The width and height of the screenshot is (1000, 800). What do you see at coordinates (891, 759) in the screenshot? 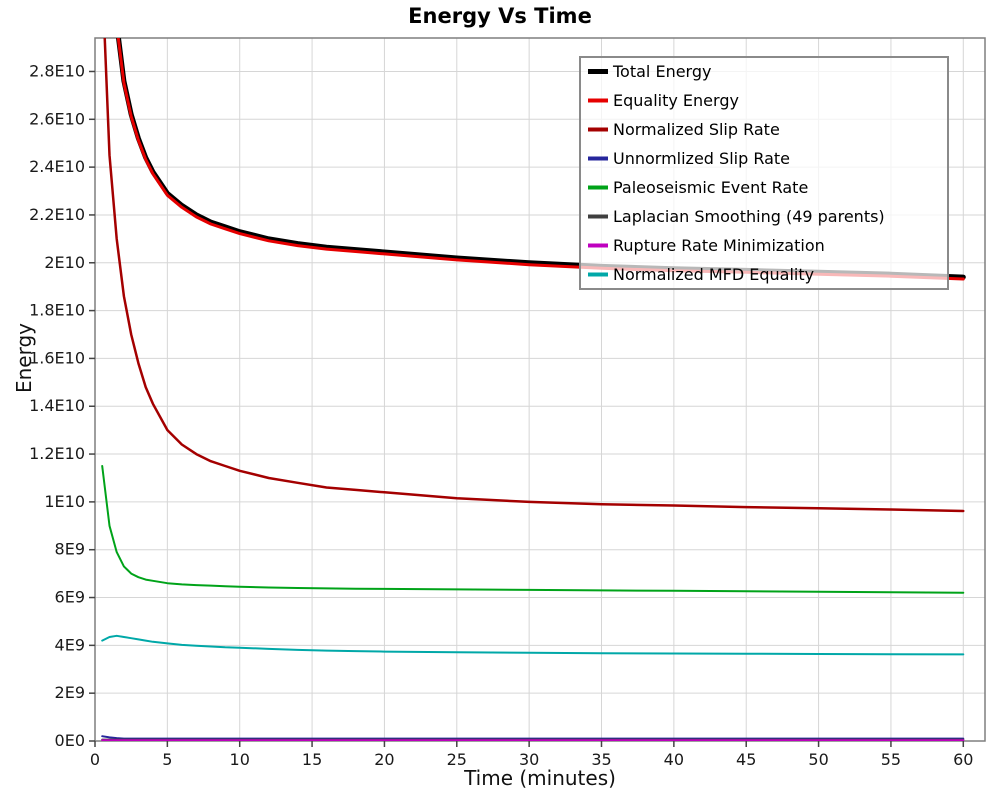
I see `x-tick-label: 55` at bounding box center [891, 759].